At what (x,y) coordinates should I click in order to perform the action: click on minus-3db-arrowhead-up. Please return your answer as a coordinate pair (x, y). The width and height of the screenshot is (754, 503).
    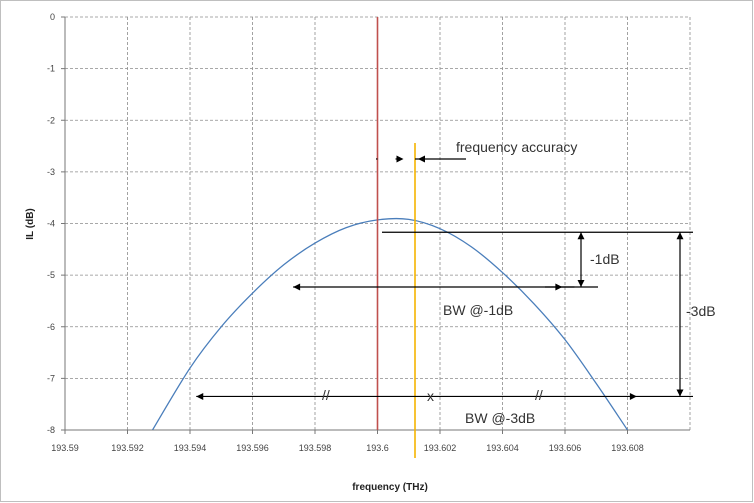
    Looking at the image, I should click on (680, 236).